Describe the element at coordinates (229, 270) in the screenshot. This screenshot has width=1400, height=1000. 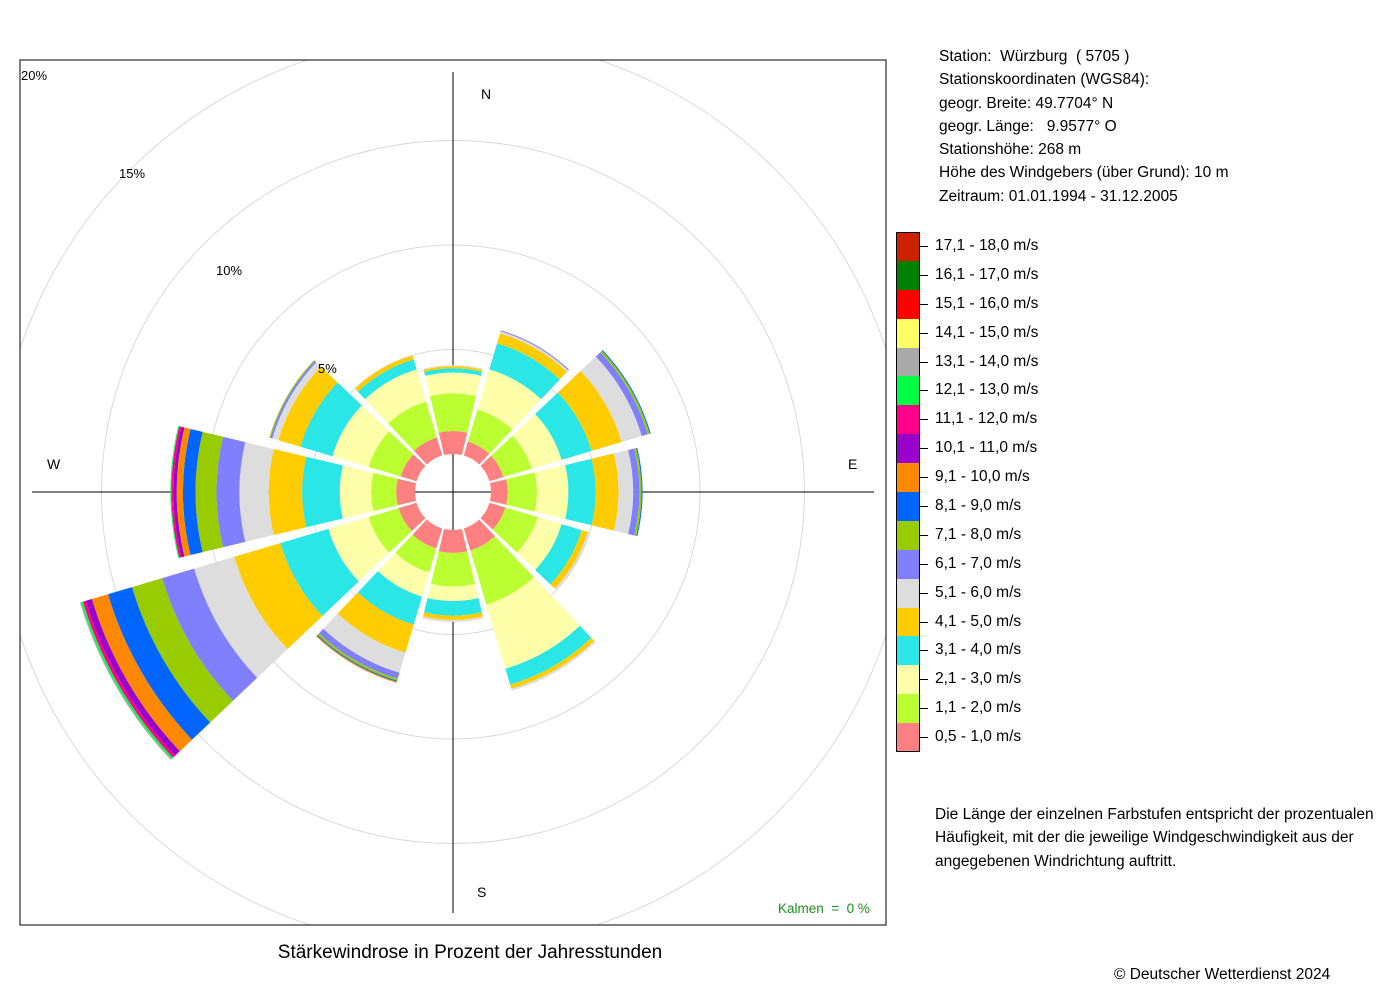
I see `ring-label-10: 10%` at that location.